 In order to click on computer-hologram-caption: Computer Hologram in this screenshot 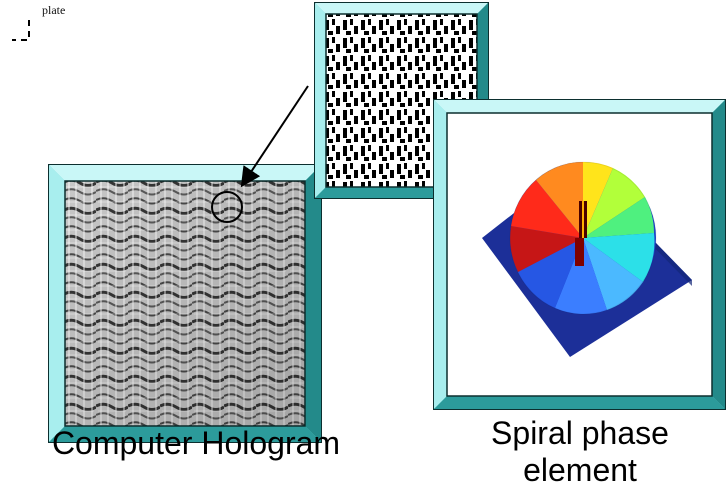, I will do `click(196, 443)`.